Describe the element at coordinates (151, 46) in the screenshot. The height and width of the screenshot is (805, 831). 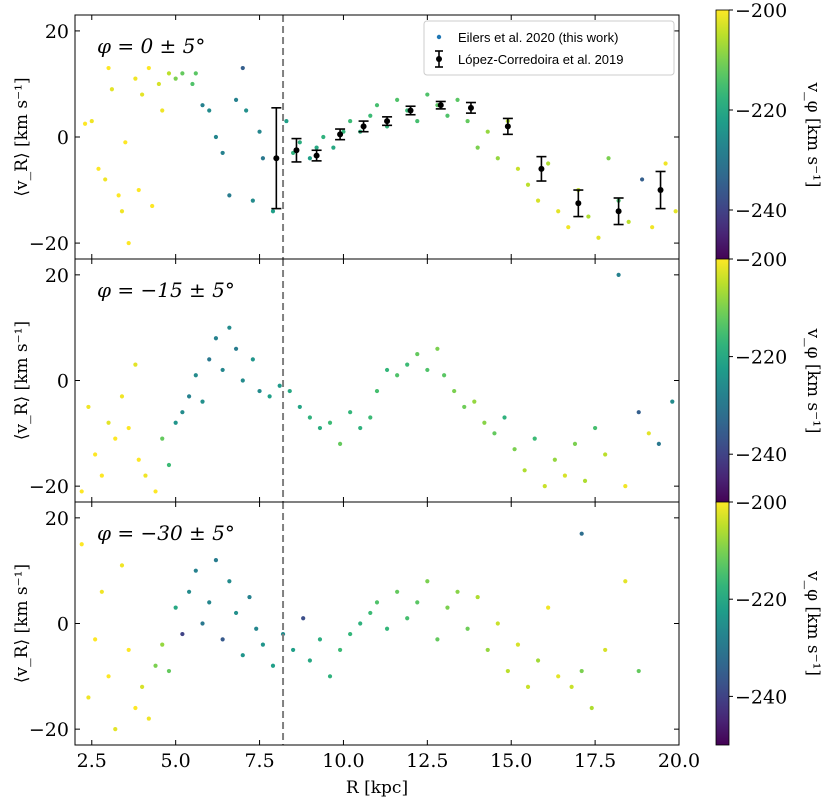
I see `panel-annotation: φ = 0 ± 5°` at that location.